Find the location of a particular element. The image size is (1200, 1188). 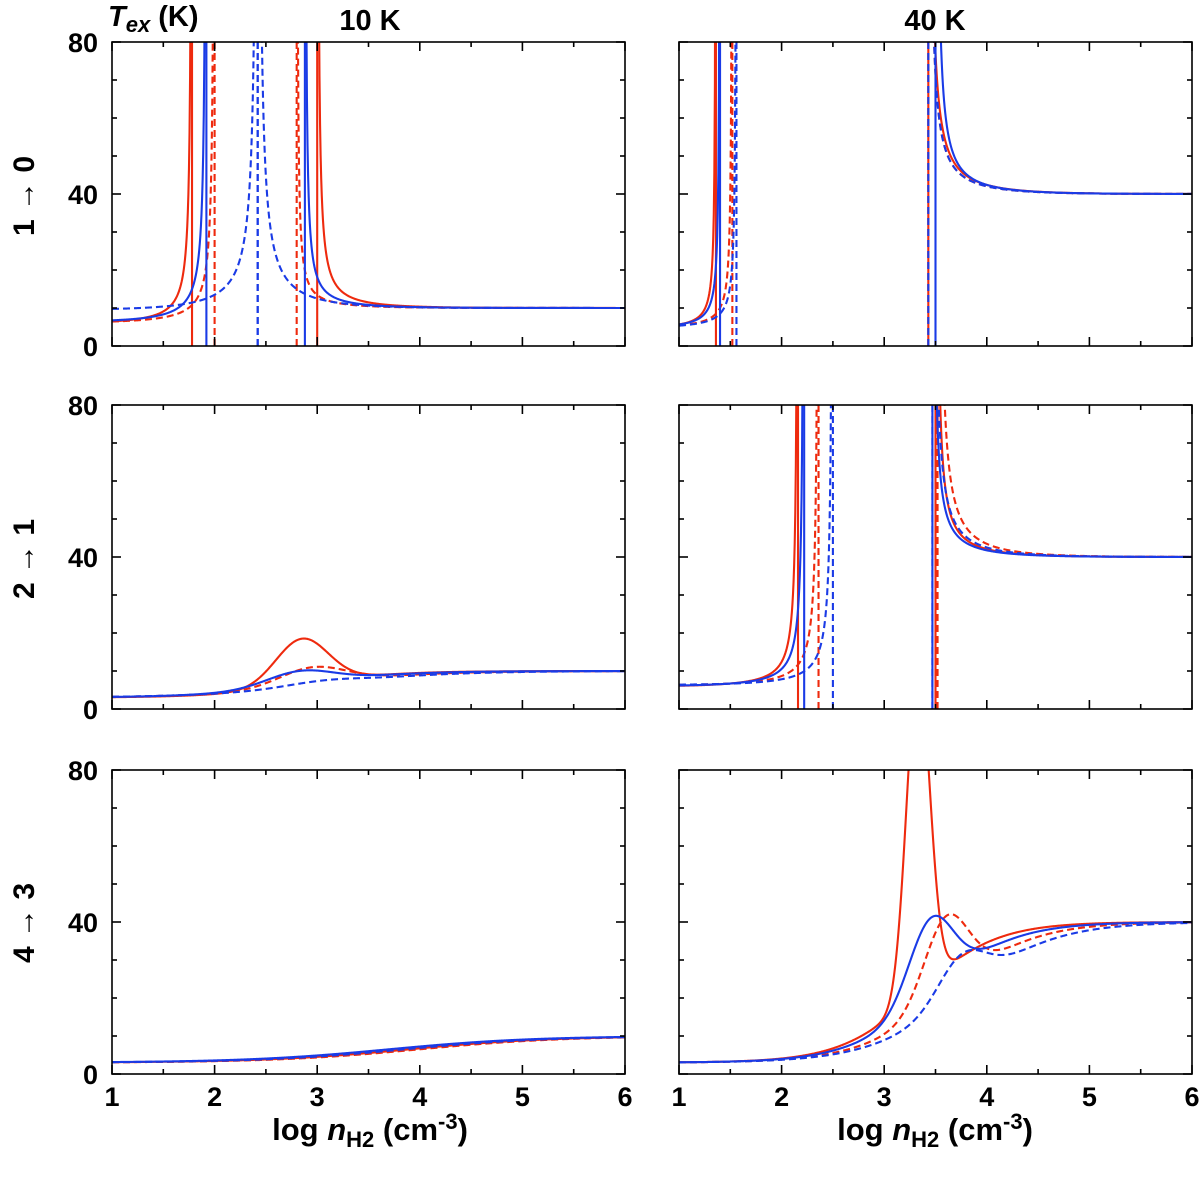

x-axis-label-right: log nH2 (cm-3) is located at coordinates (935, 1130).